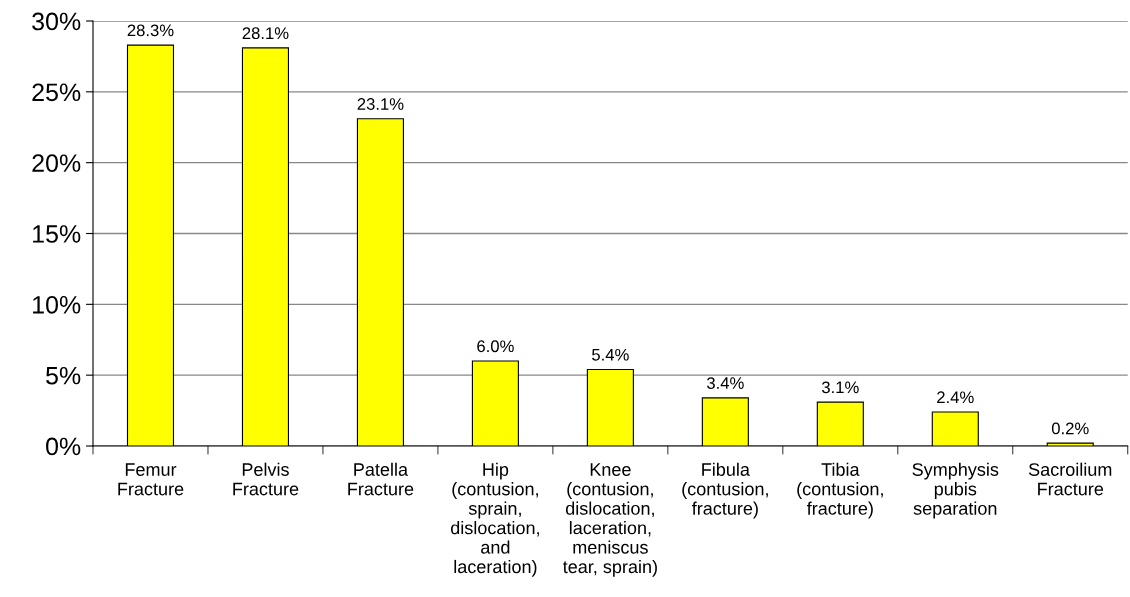  What do you see at coordinates (609, 520) in the screenshot?
I see `x-tick-label: Knee (contusion, dislocation, laceration, meniscus tear, sprain)` at bounding box center [609, 520].